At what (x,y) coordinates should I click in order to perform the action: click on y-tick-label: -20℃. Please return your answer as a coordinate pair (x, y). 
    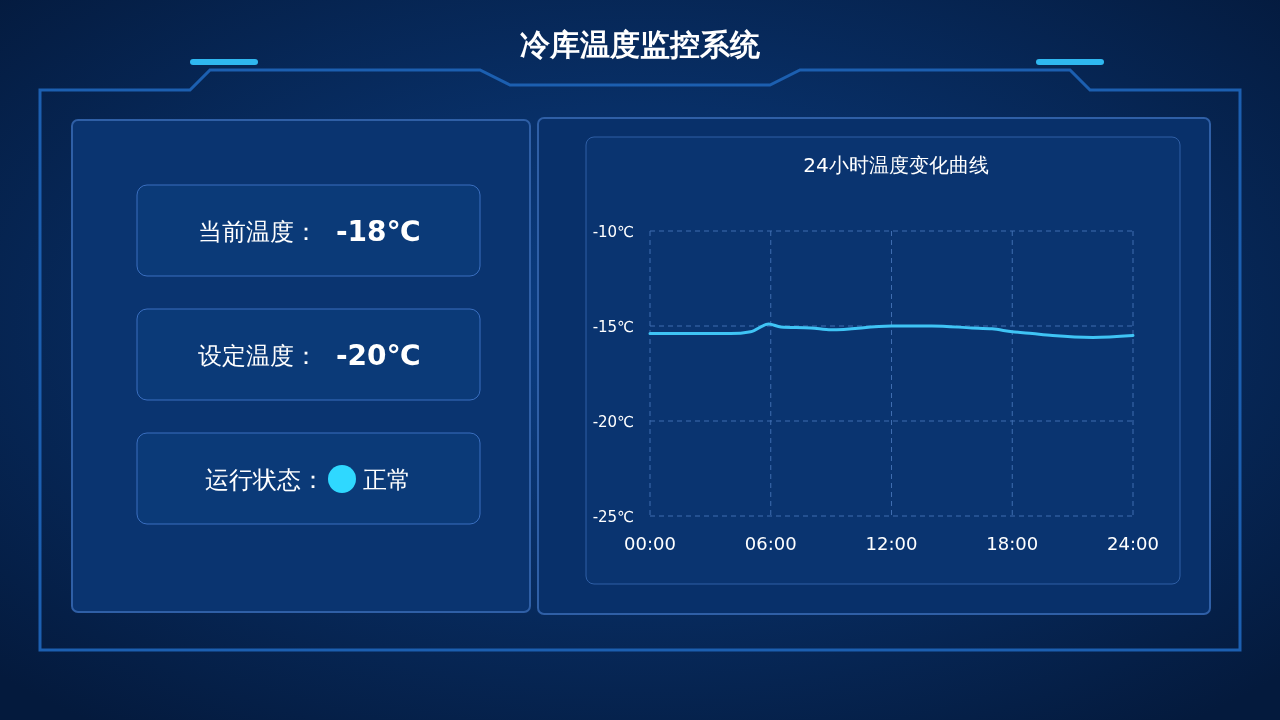
    Looking at the image, I should click on (613, 422).